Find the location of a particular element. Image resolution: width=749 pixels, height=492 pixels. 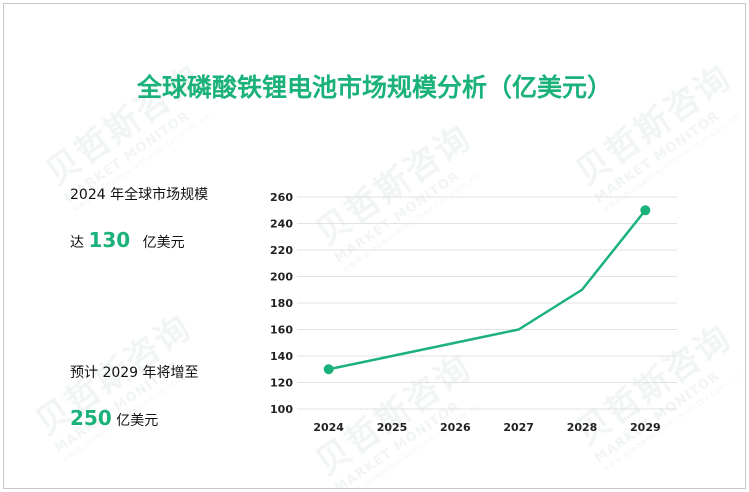

info-forecast-label: 预计 2029 年将增至 is located at coordinates (134, 372).